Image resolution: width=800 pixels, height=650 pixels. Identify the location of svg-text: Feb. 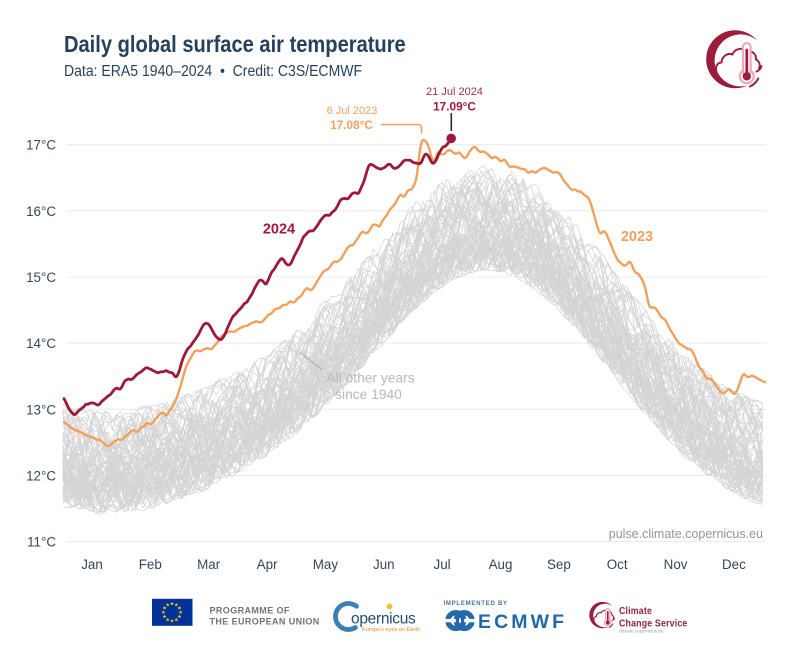
(150, 564).